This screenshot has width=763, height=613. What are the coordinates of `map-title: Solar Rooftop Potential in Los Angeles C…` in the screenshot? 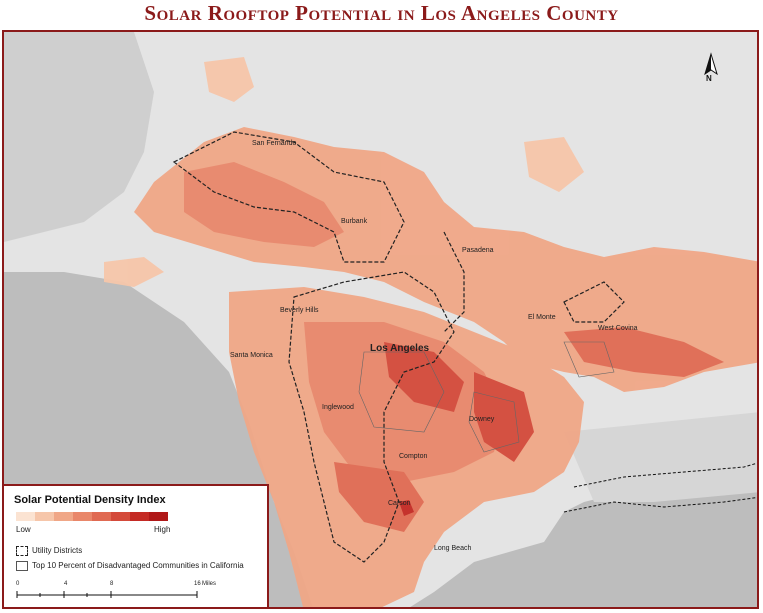 It's located at (381, 13).